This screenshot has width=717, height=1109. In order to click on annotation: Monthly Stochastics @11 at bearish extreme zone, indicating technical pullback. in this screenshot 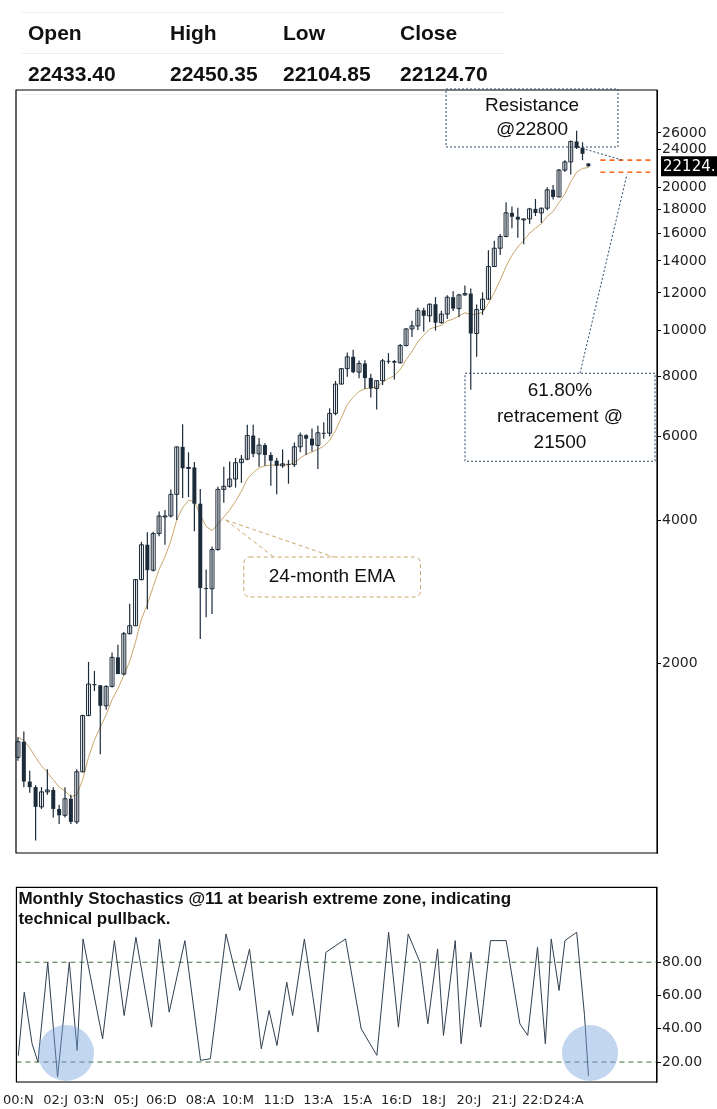, I will do `click(265, 908)`.